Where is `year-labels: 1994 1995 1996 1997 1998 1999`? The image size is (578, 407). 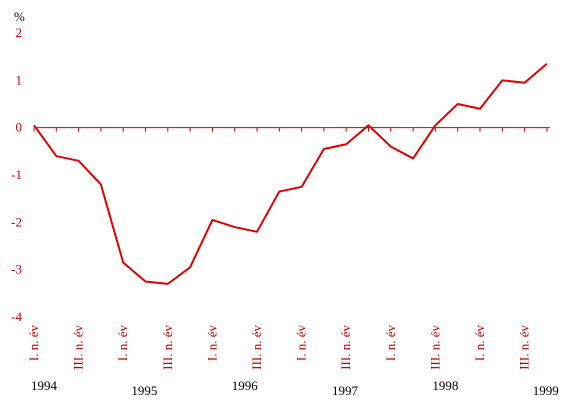 year-labels: 1994 1995 1996 1997 1998 1999 is located at coordinates (295, 388).